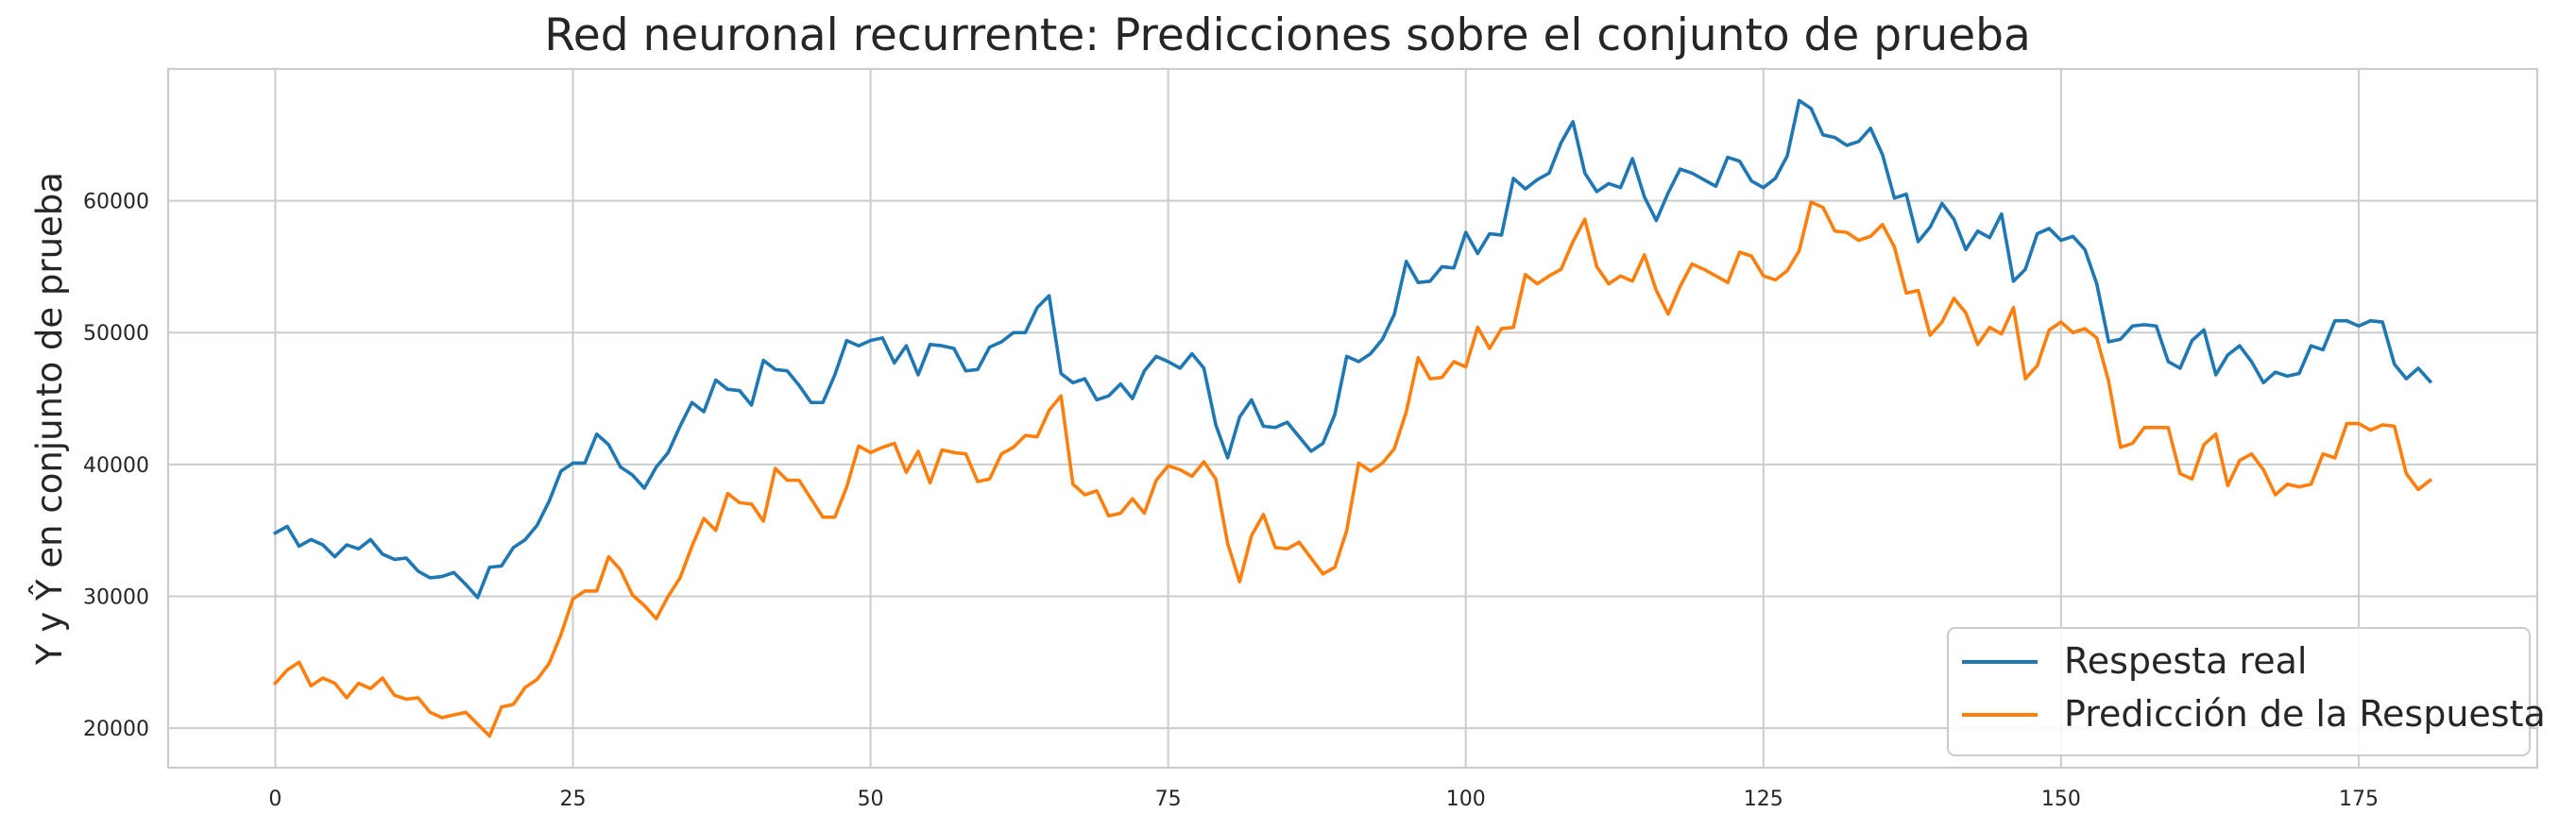  I want to click on x-tick-label: 0, so click(275, 799).